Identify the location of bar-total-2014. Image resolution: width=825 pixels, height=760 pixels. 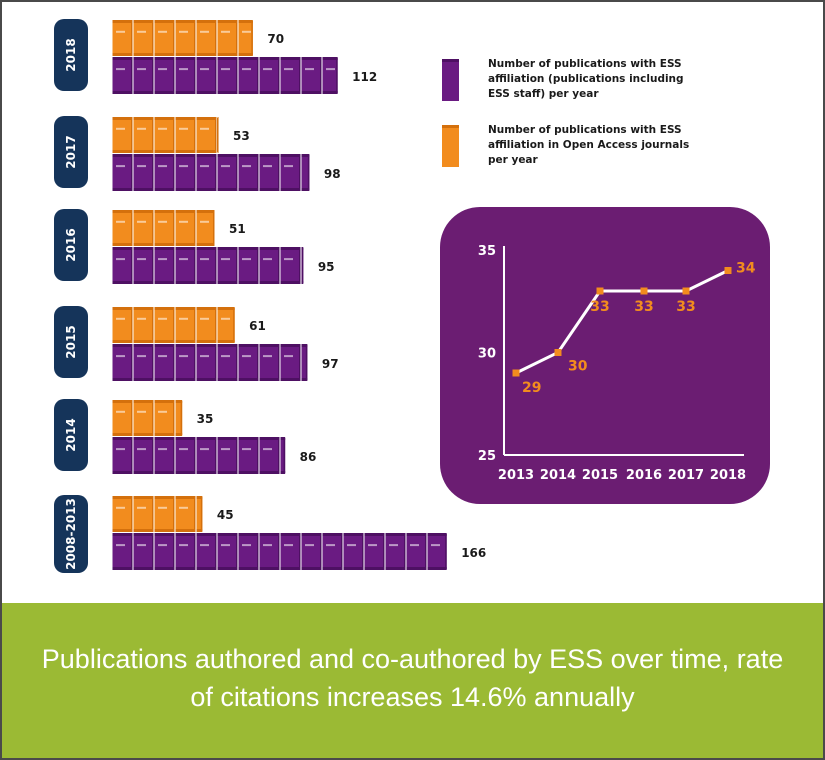
(199, 455).